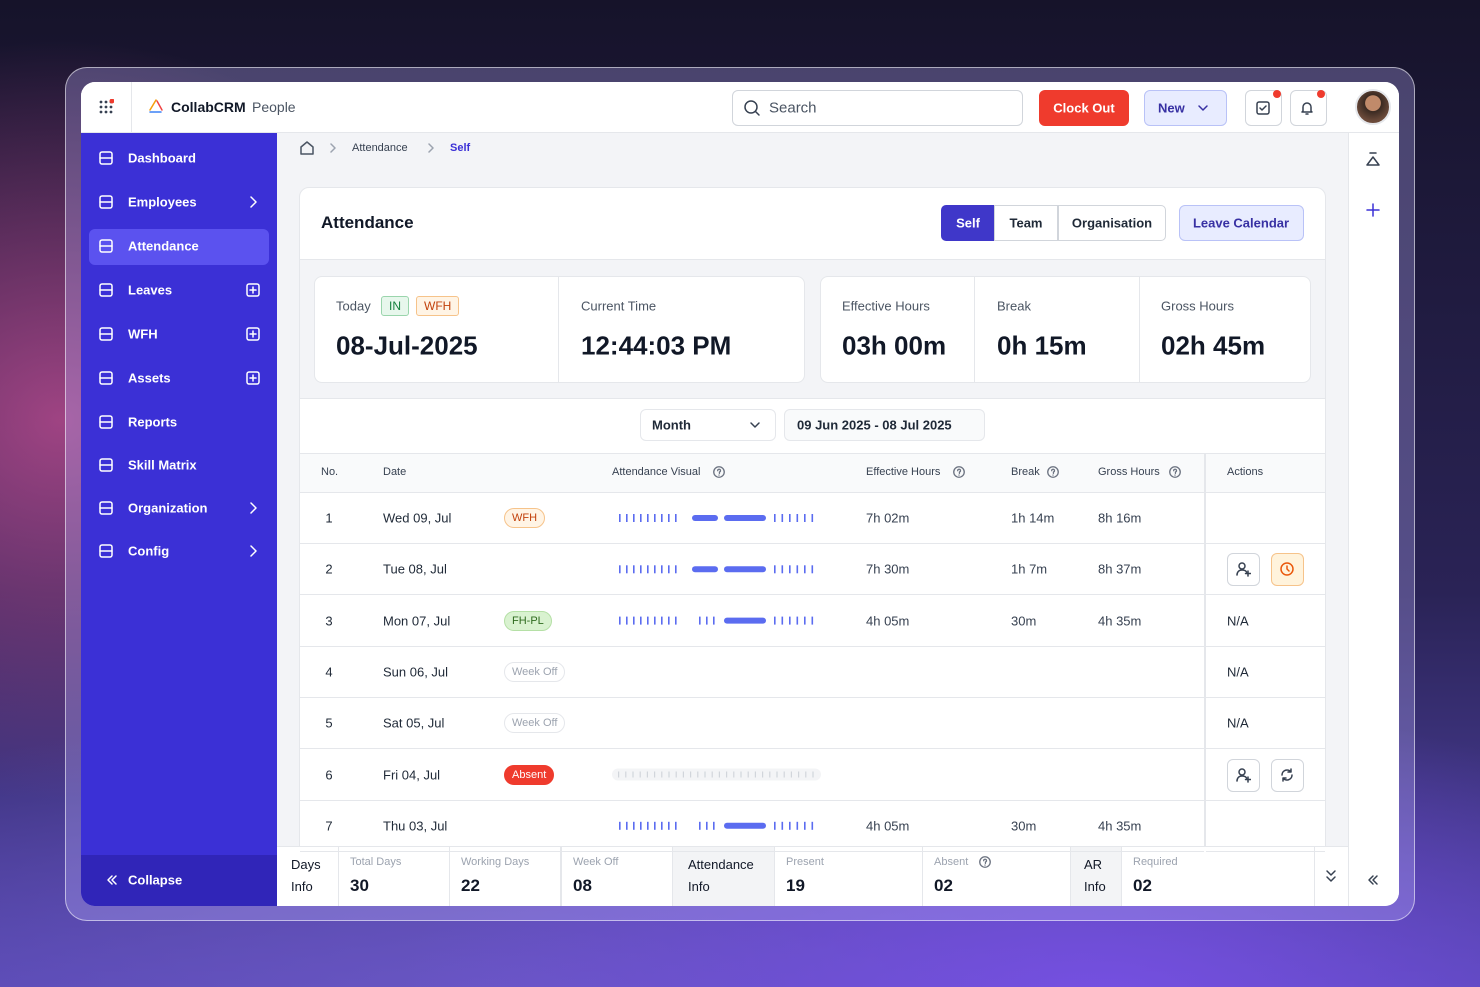  I want to click on summary-label: Gross Hours, so click(1197, 306).